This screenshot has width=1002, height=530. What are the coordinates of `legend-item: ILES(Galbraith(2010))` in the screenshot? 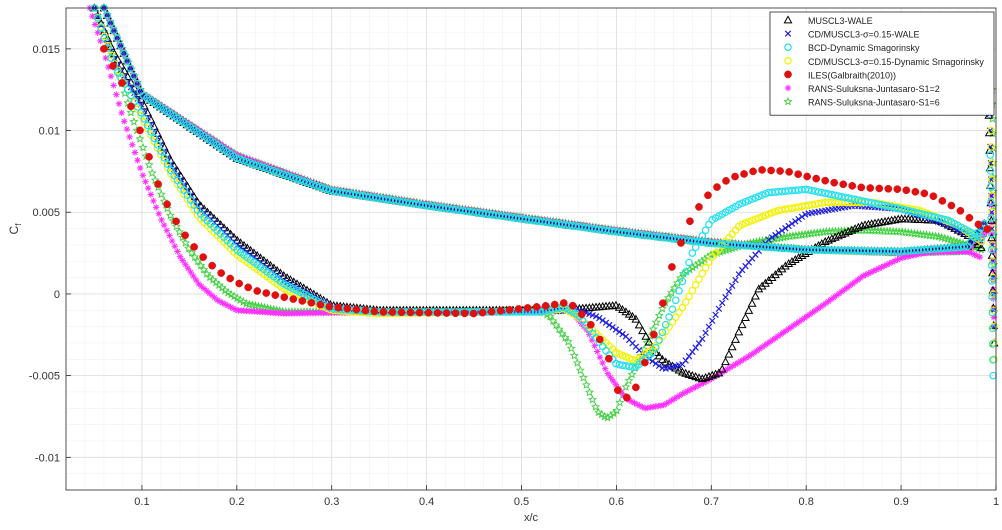 It's located at (840, 75).